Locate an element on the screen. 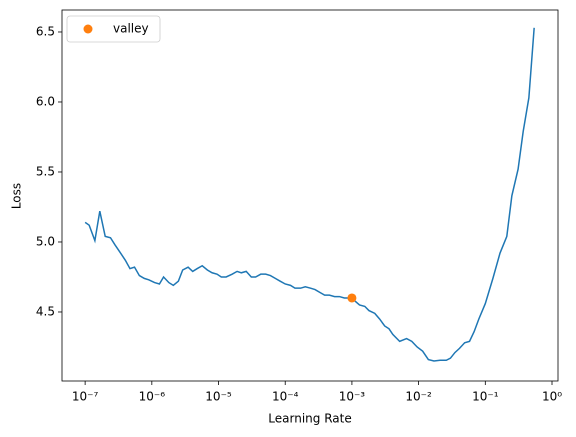 The image size is (576, 437). x-tick-label: 10⁻⁶ is located at coordinates (152, 397).